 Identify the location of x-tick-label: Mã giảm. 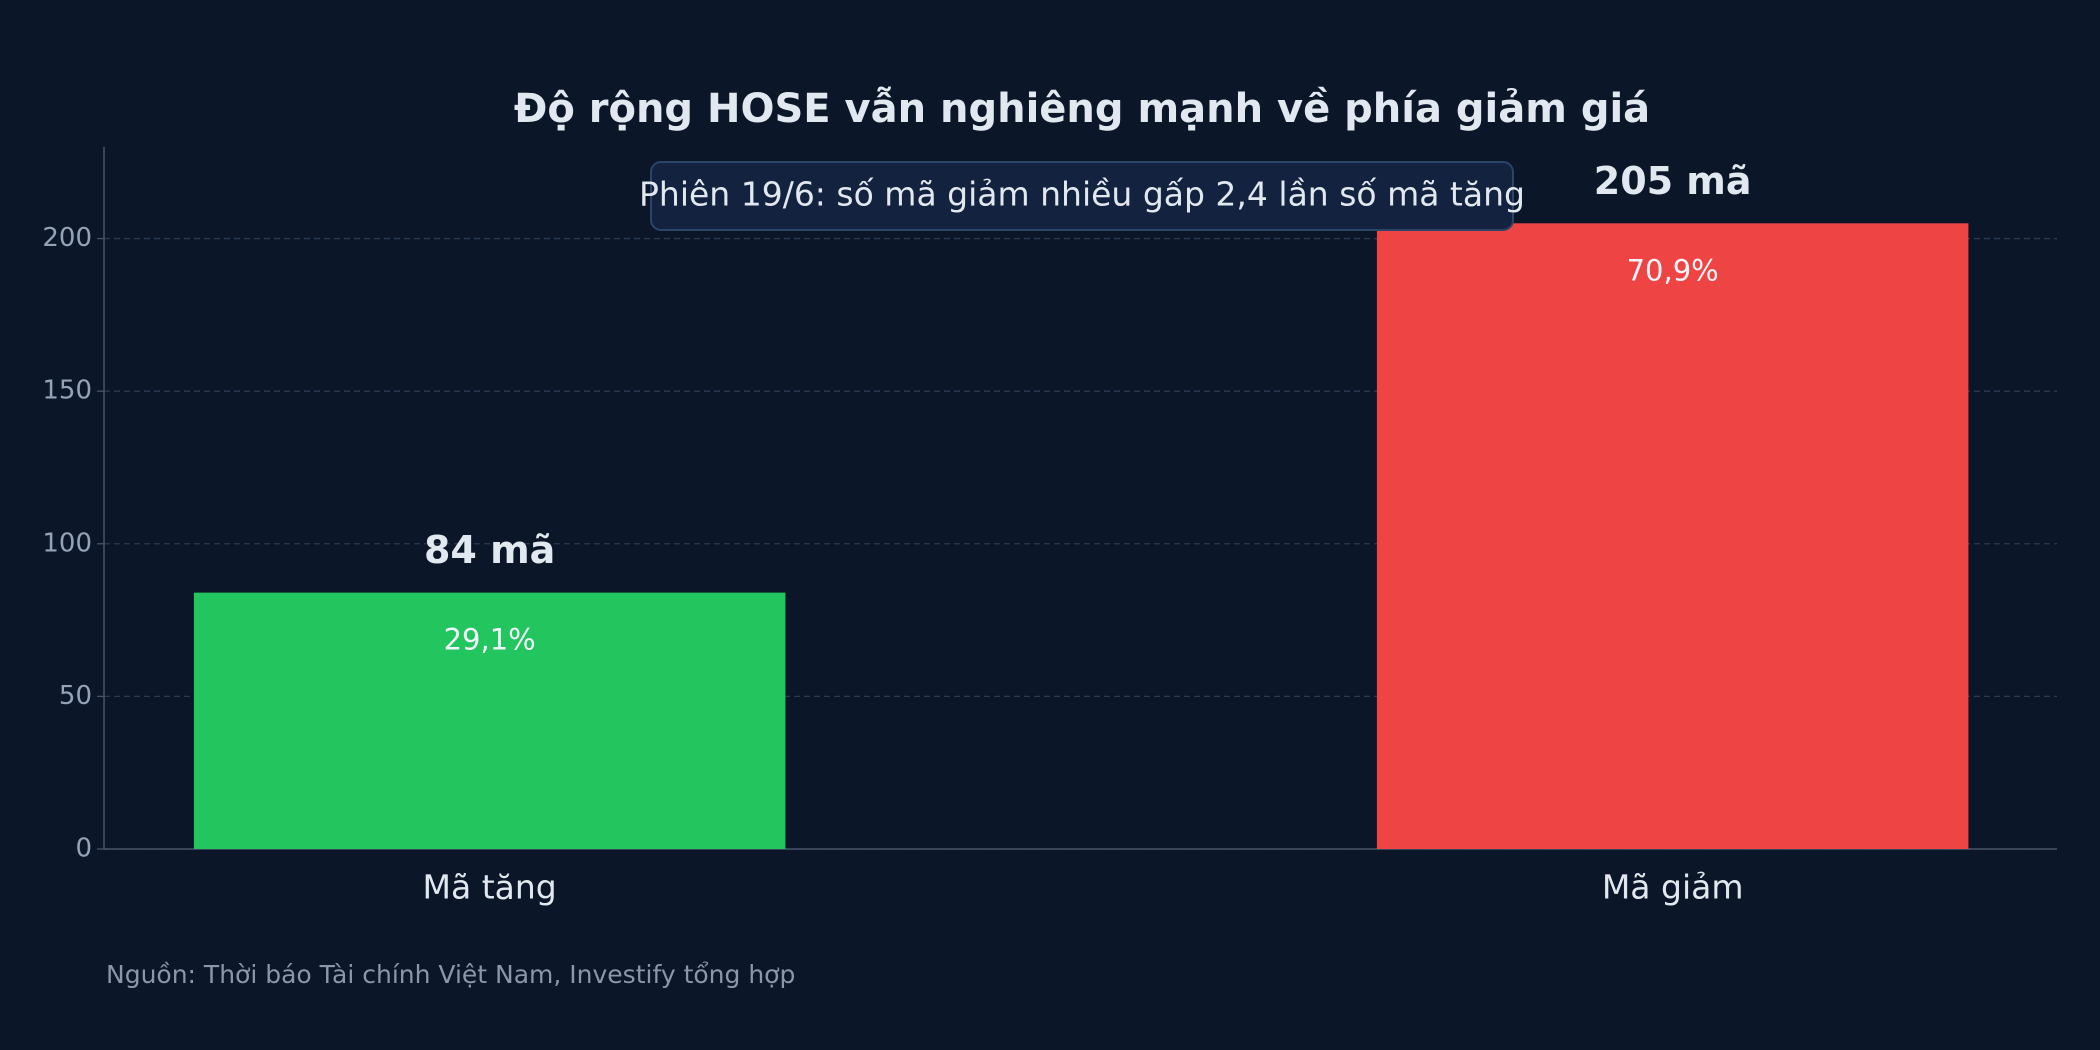
(1673, 887).